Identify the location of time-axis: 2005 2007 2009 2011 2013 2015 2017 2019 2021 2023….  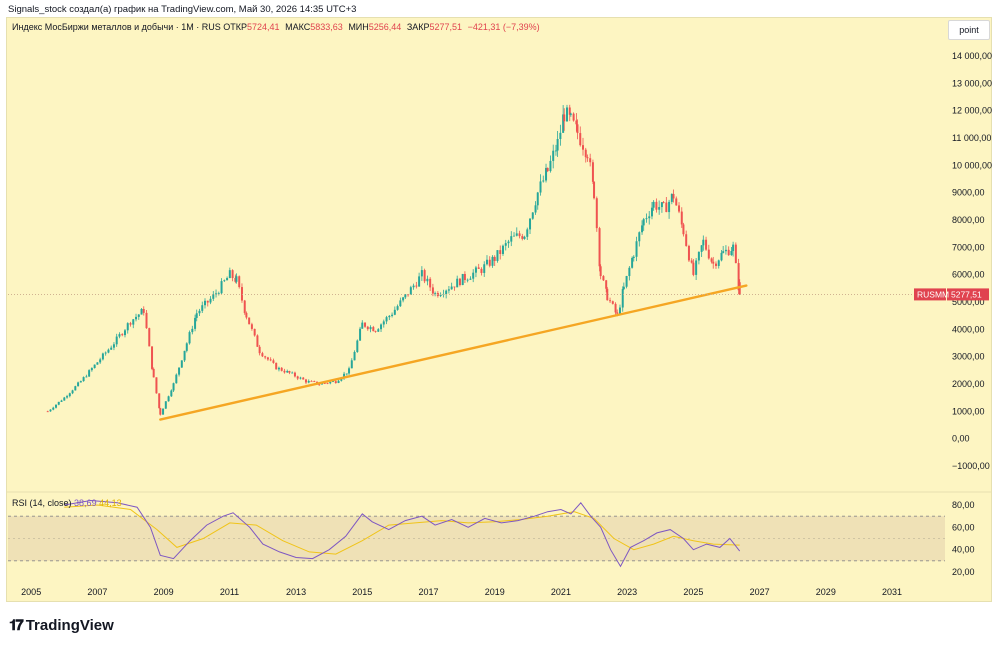
(461, 592).